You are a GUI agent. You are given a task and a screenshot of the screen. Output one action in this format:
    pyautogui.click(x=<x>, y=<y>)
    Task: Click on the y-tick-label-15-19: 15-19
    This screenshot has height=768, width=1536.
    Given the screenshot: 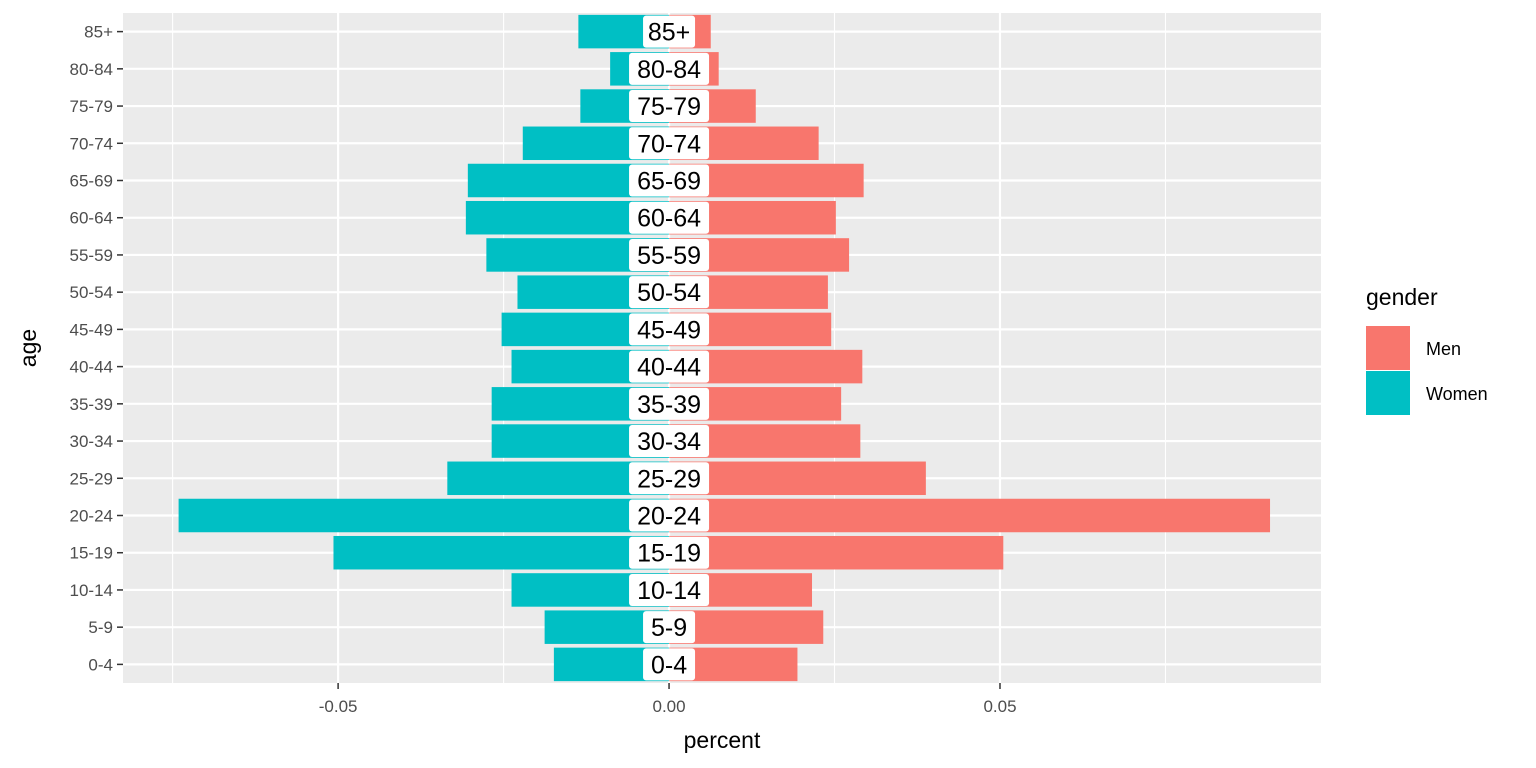 What is the action you would take?
    pyautogui.click(x=91, y=553)
    